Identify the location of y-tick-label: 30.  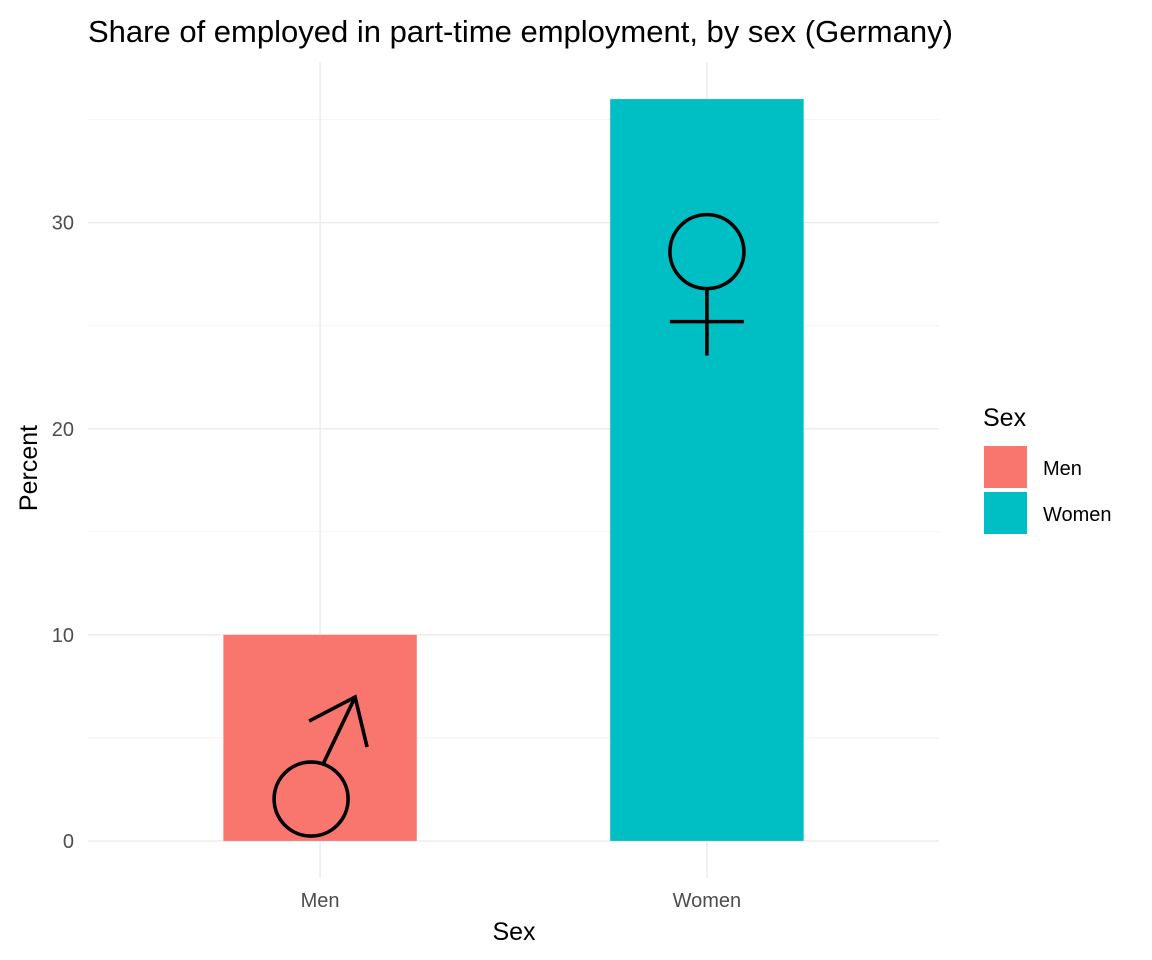
(63, 224).